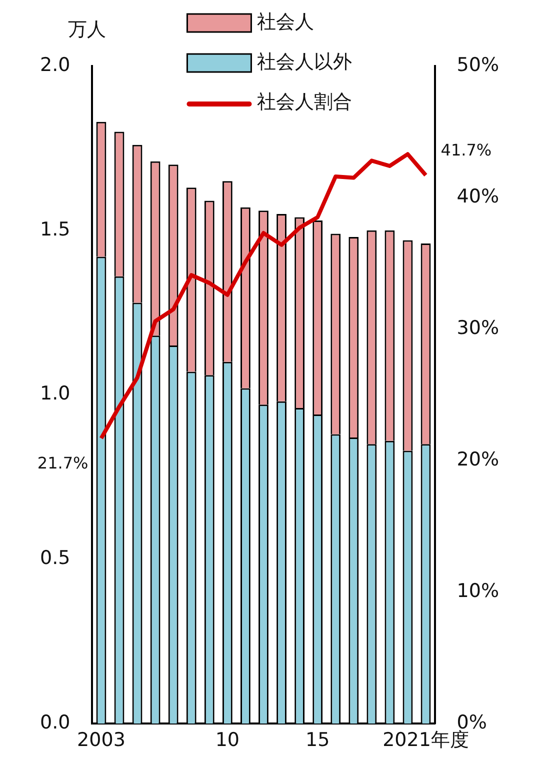 This screenshot has height=765, width=539. I want to click on y-tick-label: 1.0, so click(55, 393).